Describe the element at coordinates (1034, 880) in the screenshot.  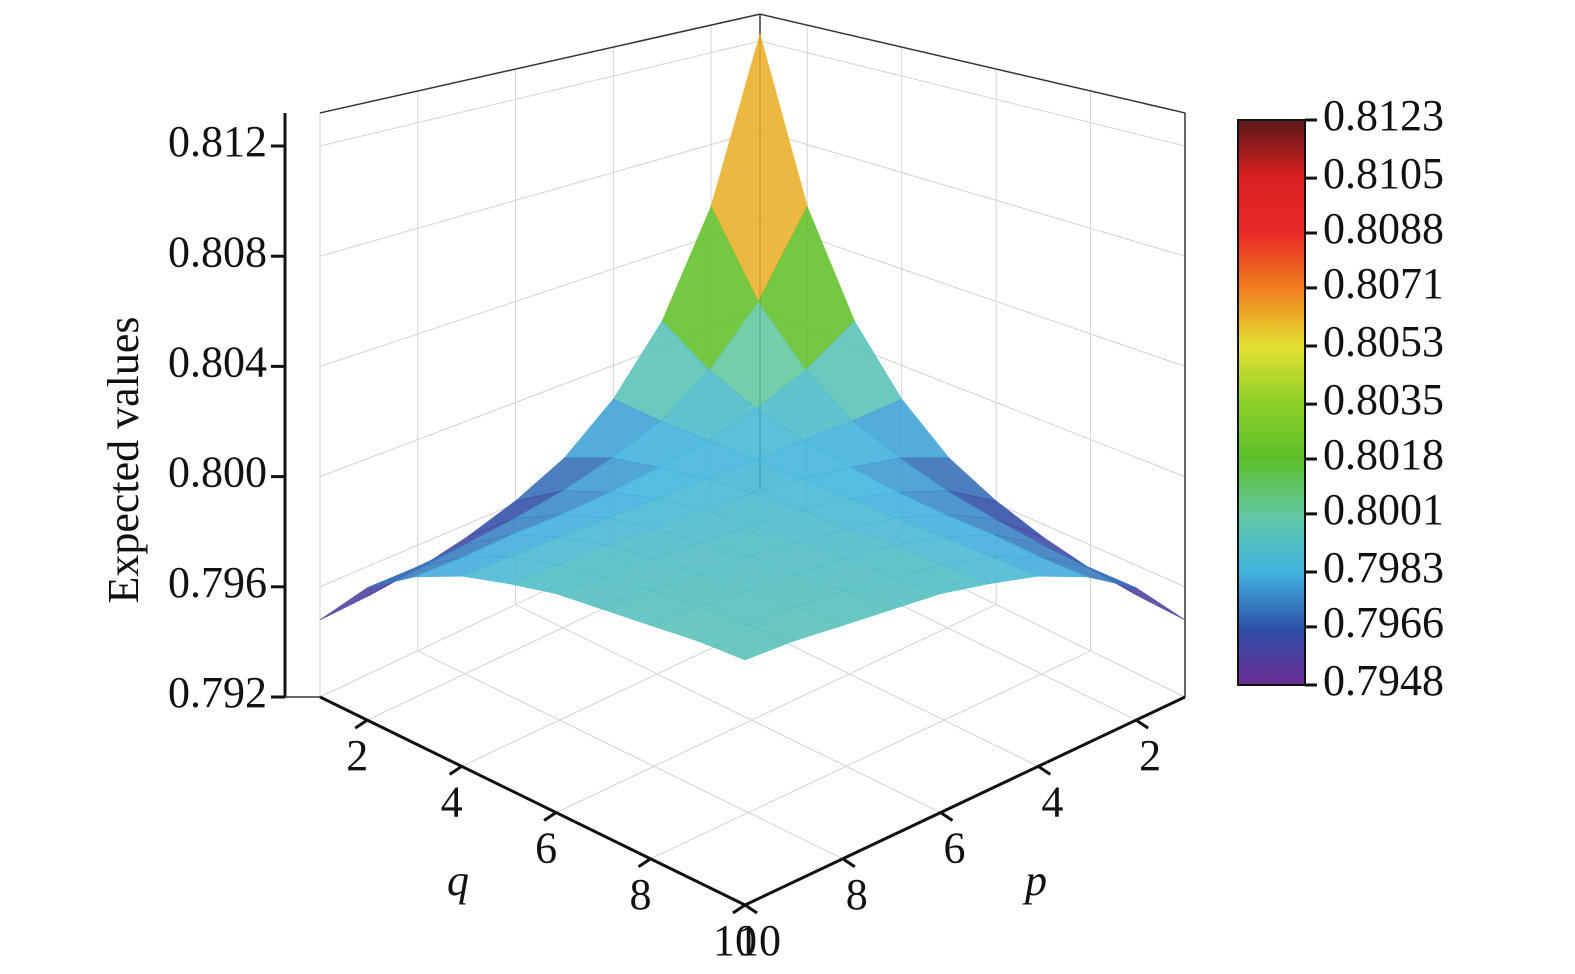
I see `p-axis-title: p` at that location.